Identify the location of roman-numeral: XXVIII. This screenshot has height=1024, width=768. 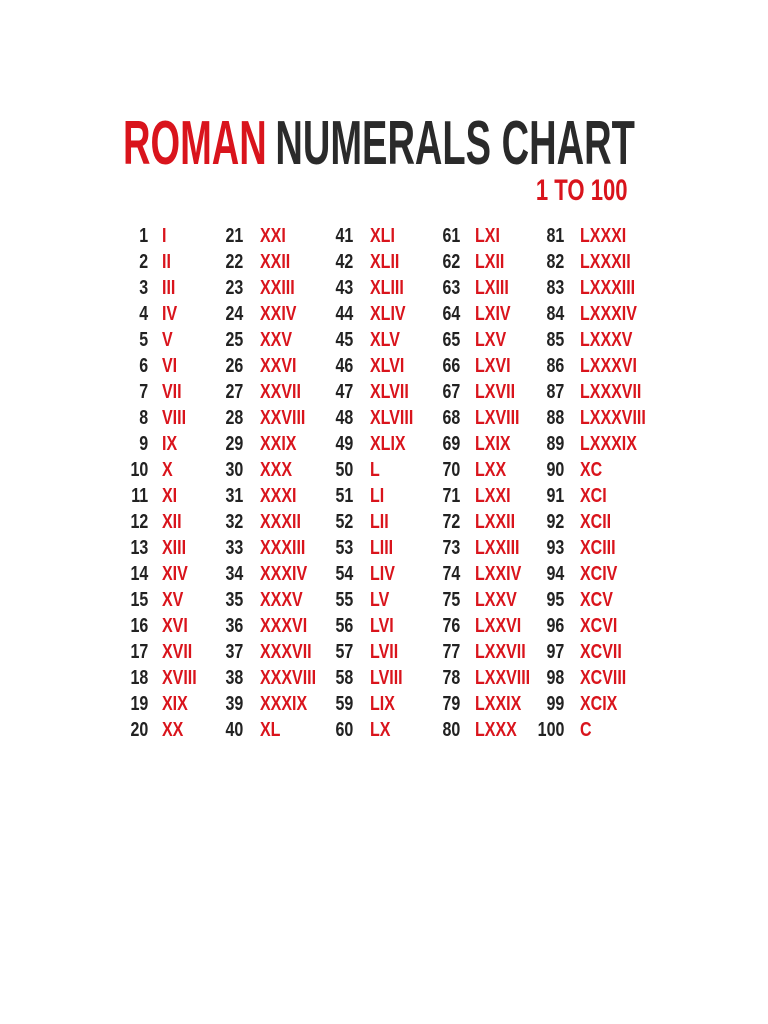
(283, 418).